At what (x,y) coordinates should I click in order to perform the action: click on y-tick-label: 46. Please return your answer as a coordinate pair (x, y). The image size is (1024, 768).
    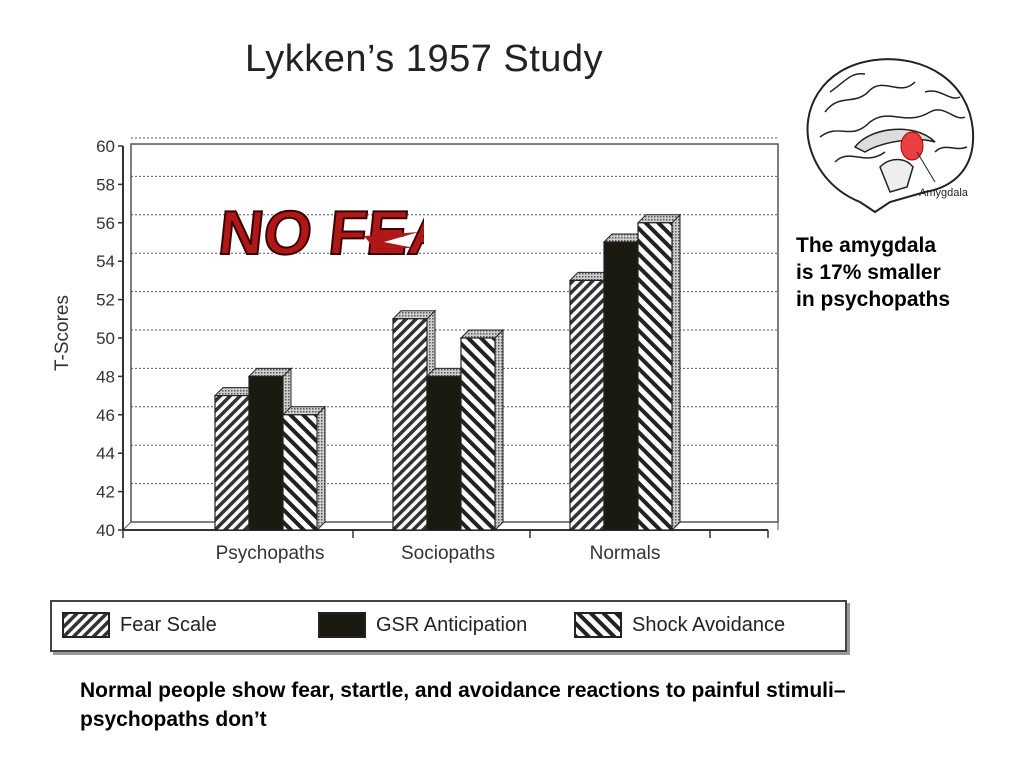
    Looking at the image, I should click on (105, 415).